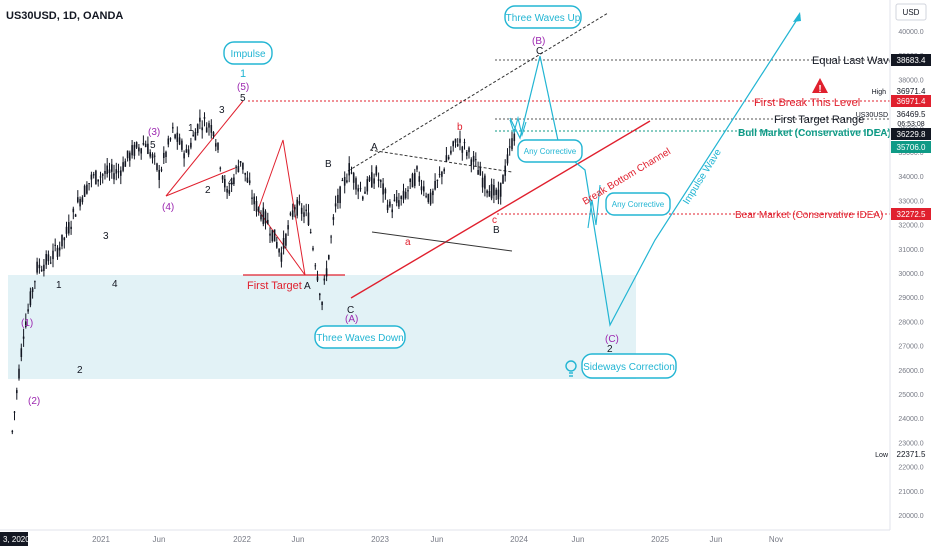 The height and width of the screenshot is (555, 932). Describe the element at coordinates (437, 539) in the screenshot. I see `time-ticks: 2021 Jun 2022 Jun 2023 Jun 2024 Jun 2025 Jun Nov` at that location.